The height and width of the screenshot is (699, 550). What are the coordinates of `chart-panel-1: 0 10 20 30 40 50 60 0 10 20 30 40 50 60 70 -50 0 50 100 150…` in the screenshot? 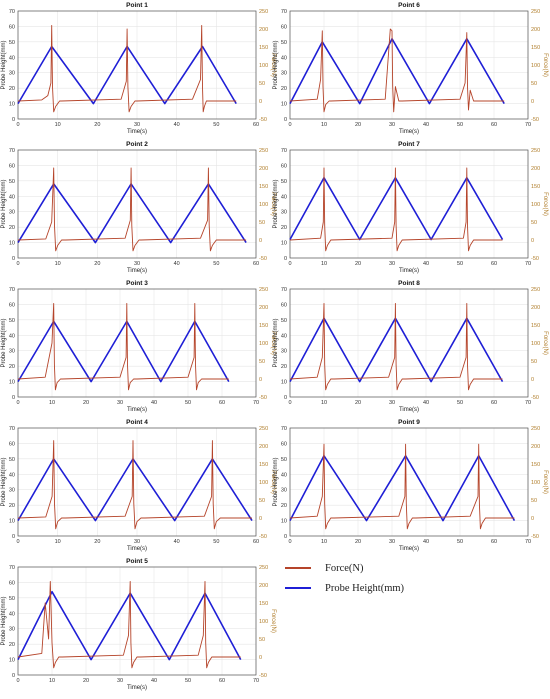 It's located at (138, 68).